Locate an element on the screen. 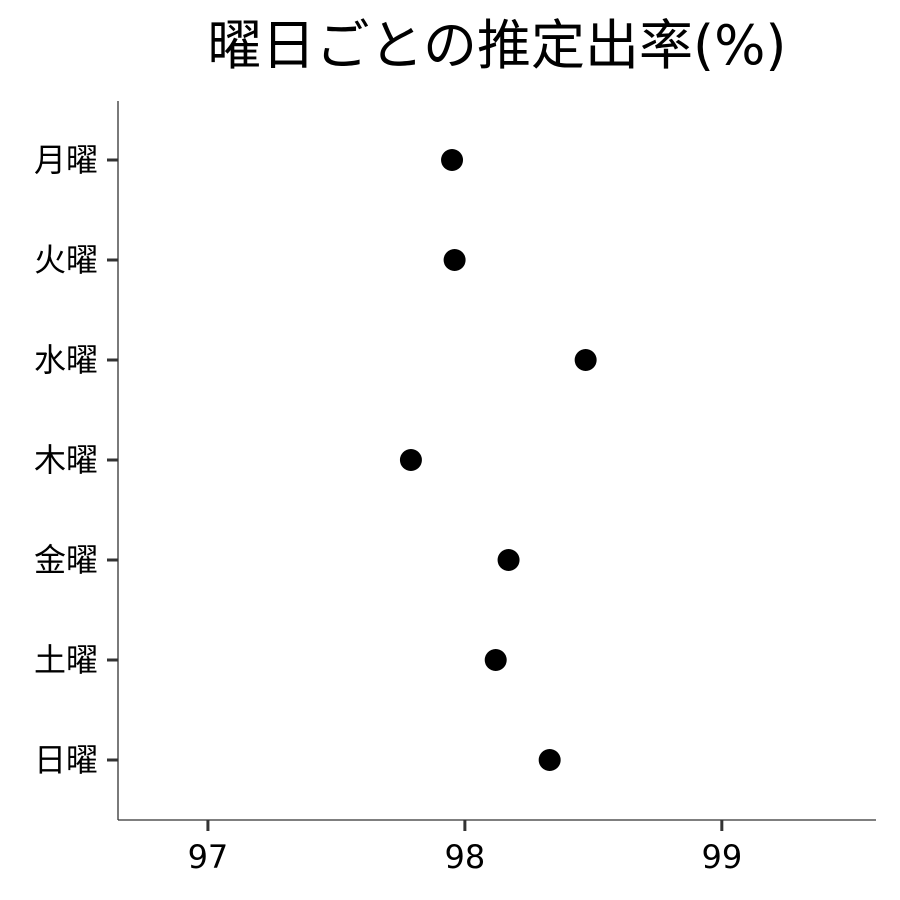 The height and width of the screenshot is (900, 900). x-tick-label: 98 is located at coordinates (465, 857).